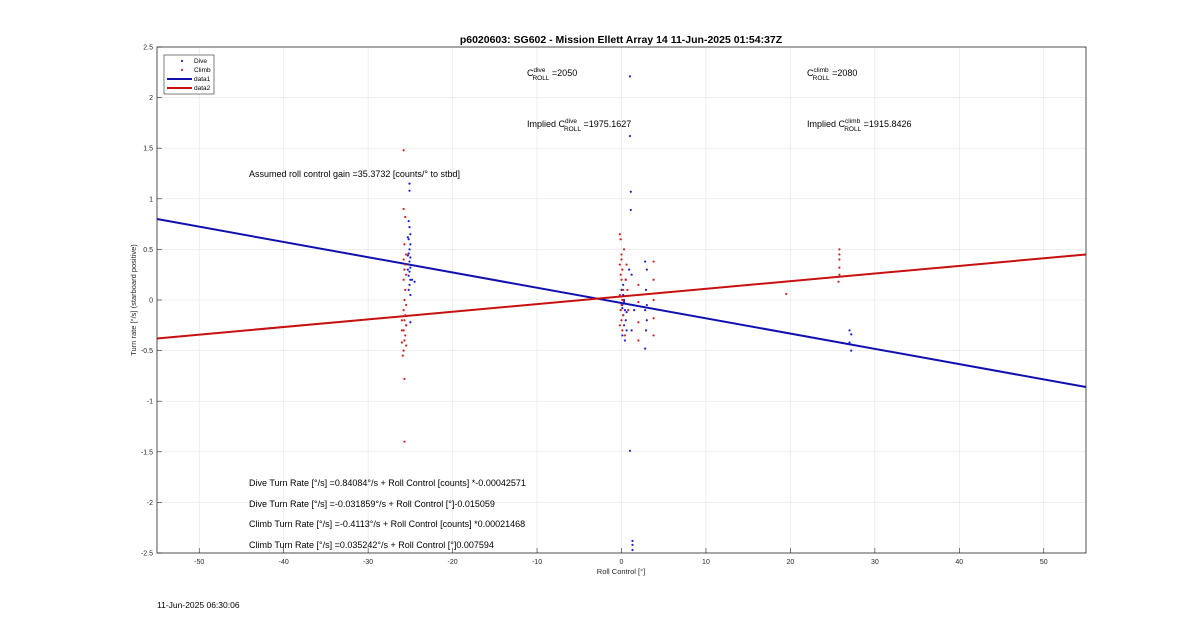  Describe the element at coordinates (199, 562) in the screenshot. I see `x-tick-label: -50` at that location.